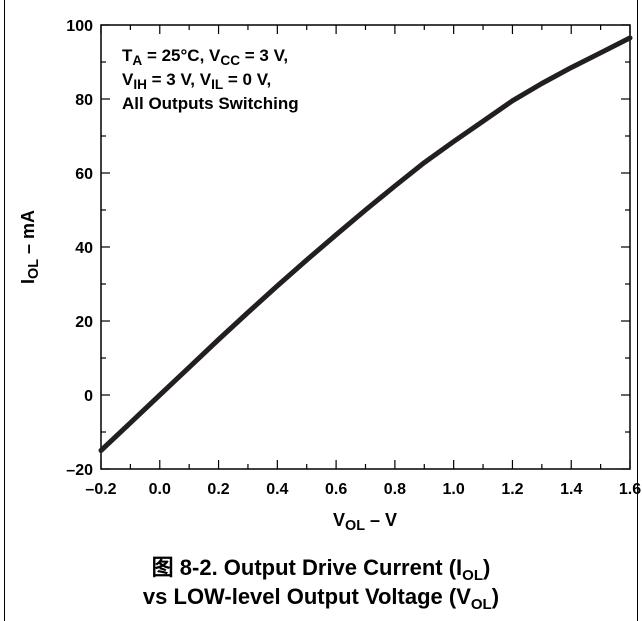 The height and width of the screenshot is (621, 642). What do you see at coordinates (321, 569) in the screenshot?
I see `figure-caption-line1: 图 8-2. Output Drive Current (IOL)` at bounding box center [321, 569].